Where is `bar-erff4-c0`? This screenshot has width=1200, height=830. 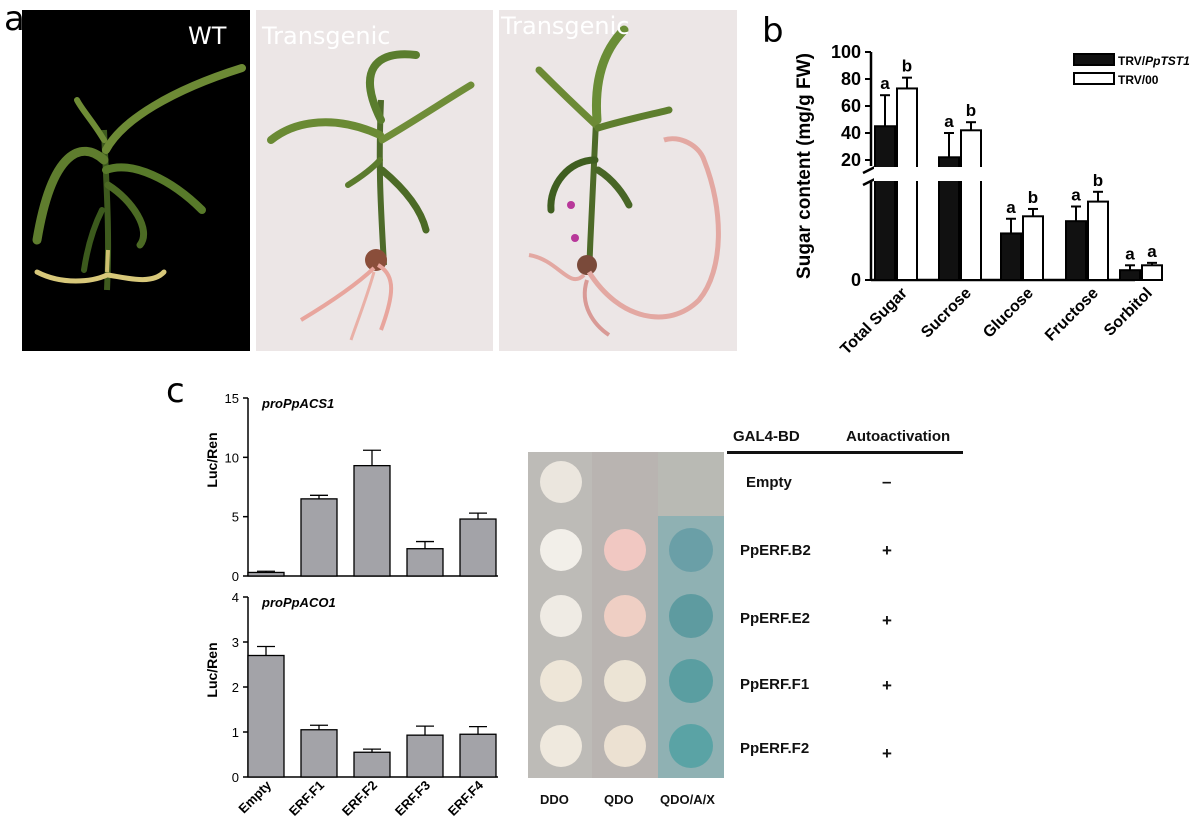 bar-erff4-c0 is located at coordinates (478, 547).